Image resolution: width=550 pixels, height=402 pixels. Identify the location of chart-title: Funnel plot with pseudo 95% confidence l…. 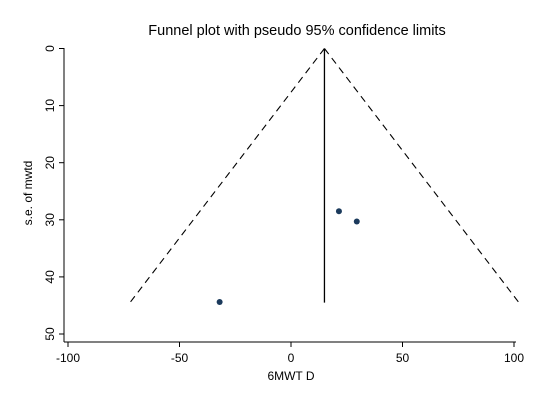
(296, 31).